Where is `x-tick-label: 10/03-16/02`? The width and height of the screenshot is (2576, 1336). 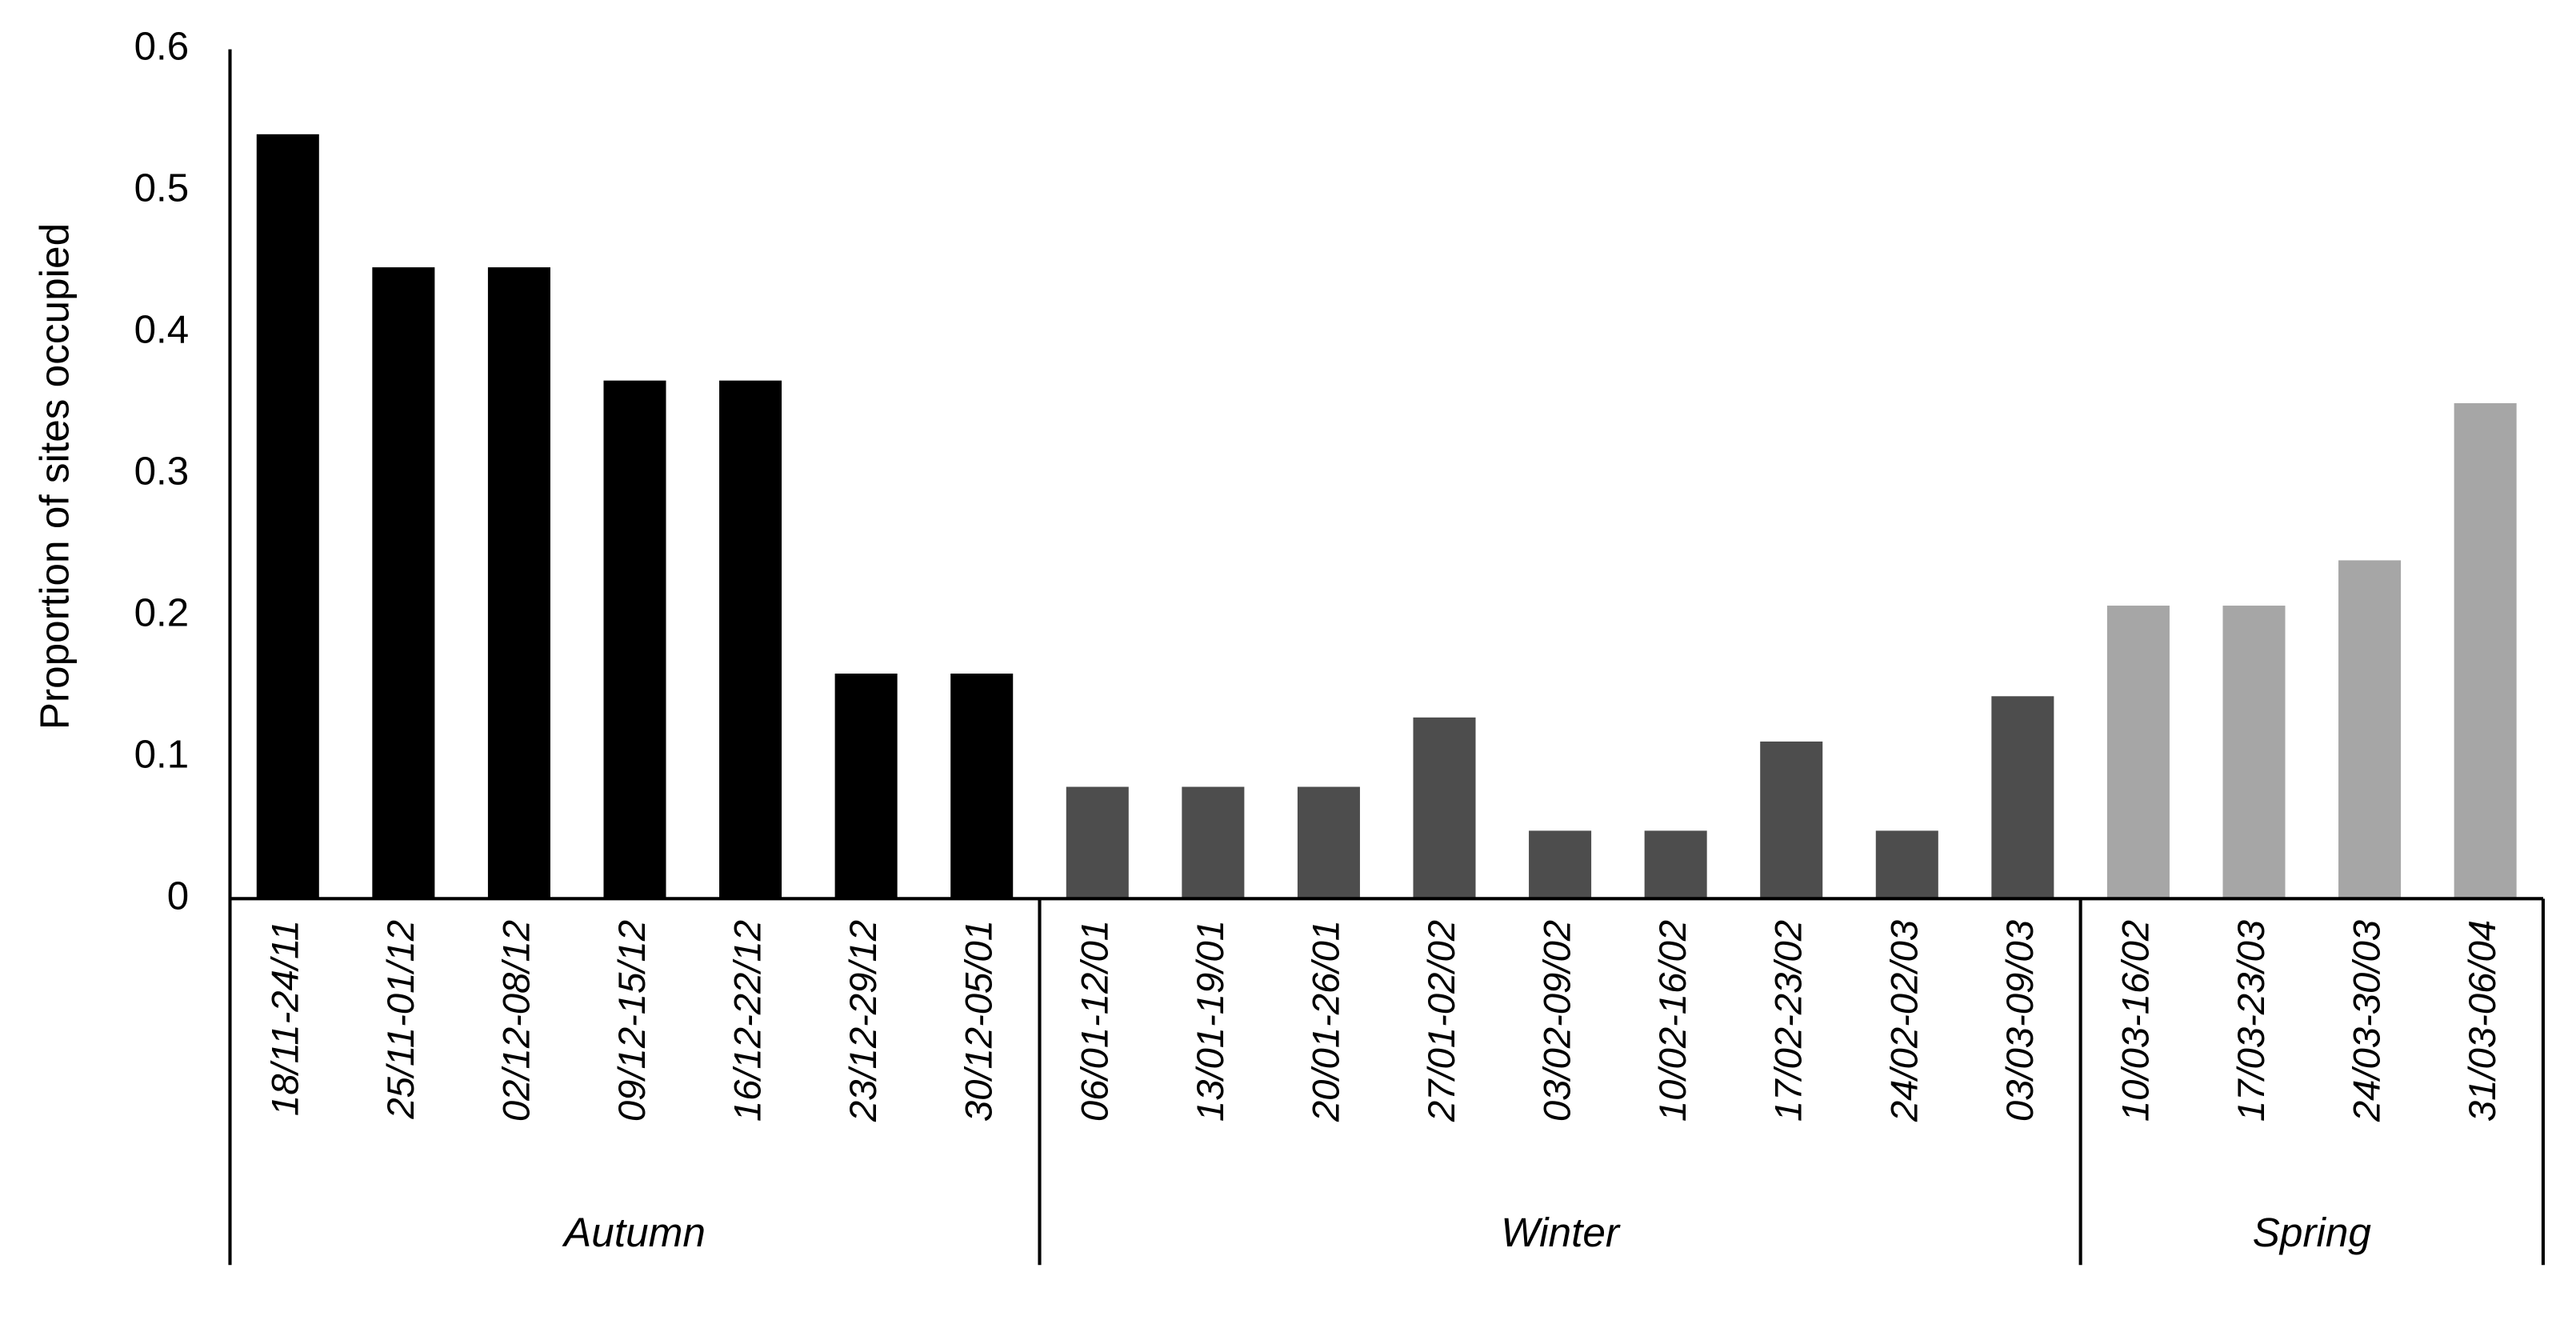
x-tick-label: 10/03-16/02 is located at coordinates (2135, 1021).